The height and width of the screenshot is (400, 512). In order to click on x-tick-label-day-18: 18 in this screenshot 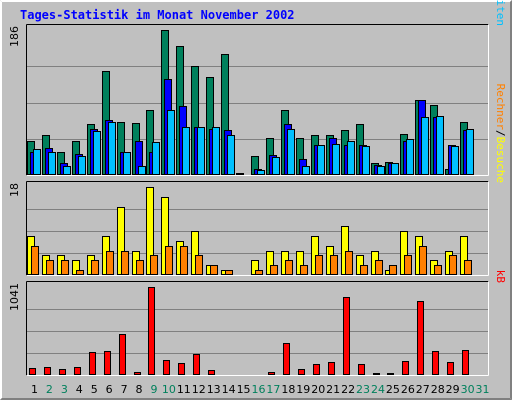, I will do `click(288, 389)`.